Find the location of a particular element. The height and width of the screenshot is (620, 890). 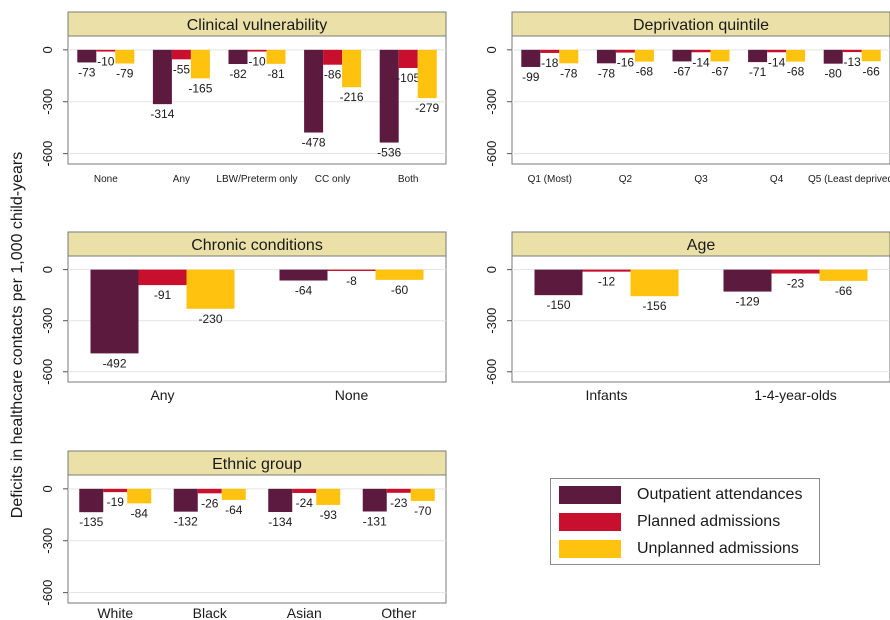

x-tick-label: Q3 is located at coordinates (701, 179).